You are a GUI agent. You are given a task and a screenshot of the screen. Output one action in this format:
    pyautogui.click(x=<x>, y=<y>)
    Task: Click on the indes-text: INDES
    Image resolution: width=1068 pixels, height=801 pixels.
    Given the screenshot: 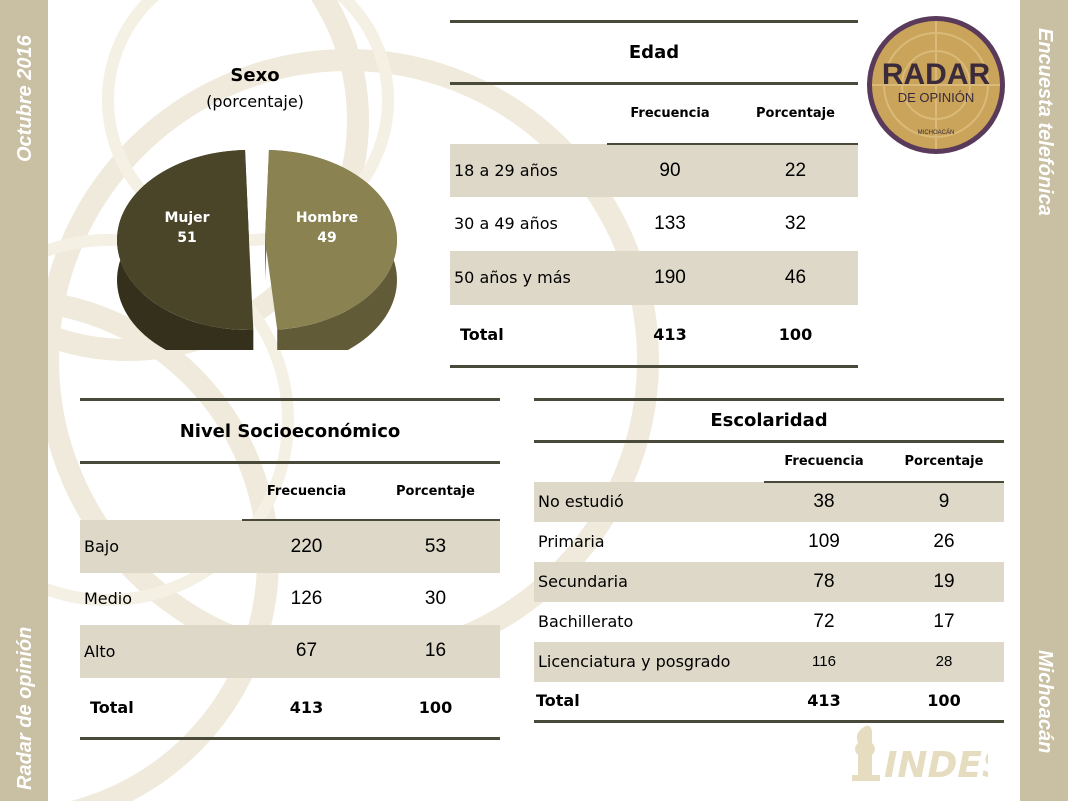 What is the action you would take?
    pyautogui.click(x=936, y=765)
    